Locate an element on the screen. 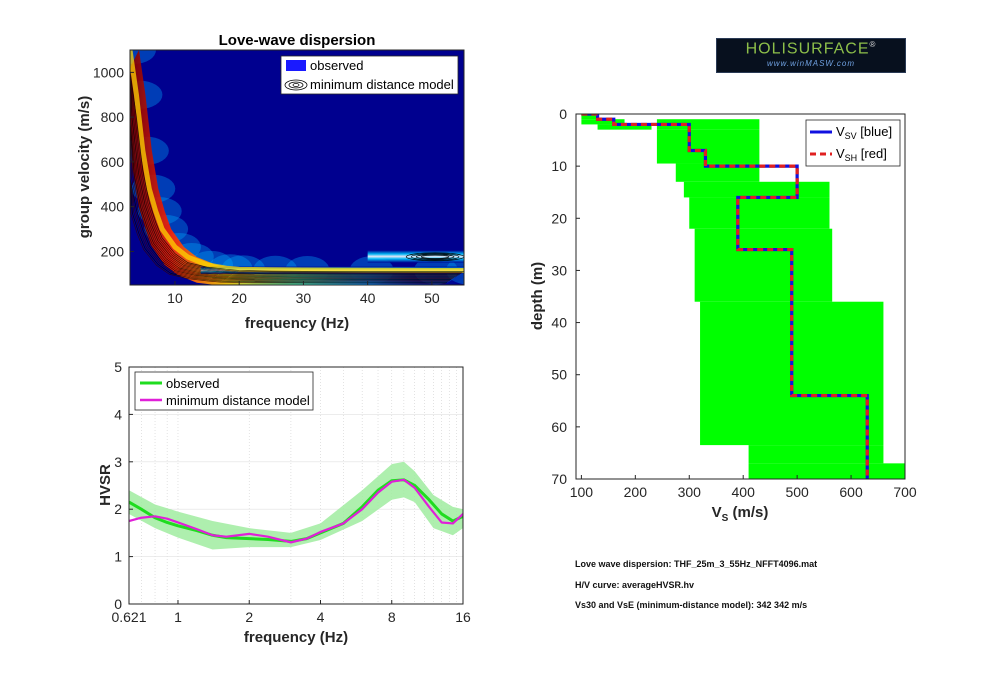 This screenshot has height=677, width=1000. info-hv-file: H/V curve: averageHVSR.hv is located at coordinates (635, 585).